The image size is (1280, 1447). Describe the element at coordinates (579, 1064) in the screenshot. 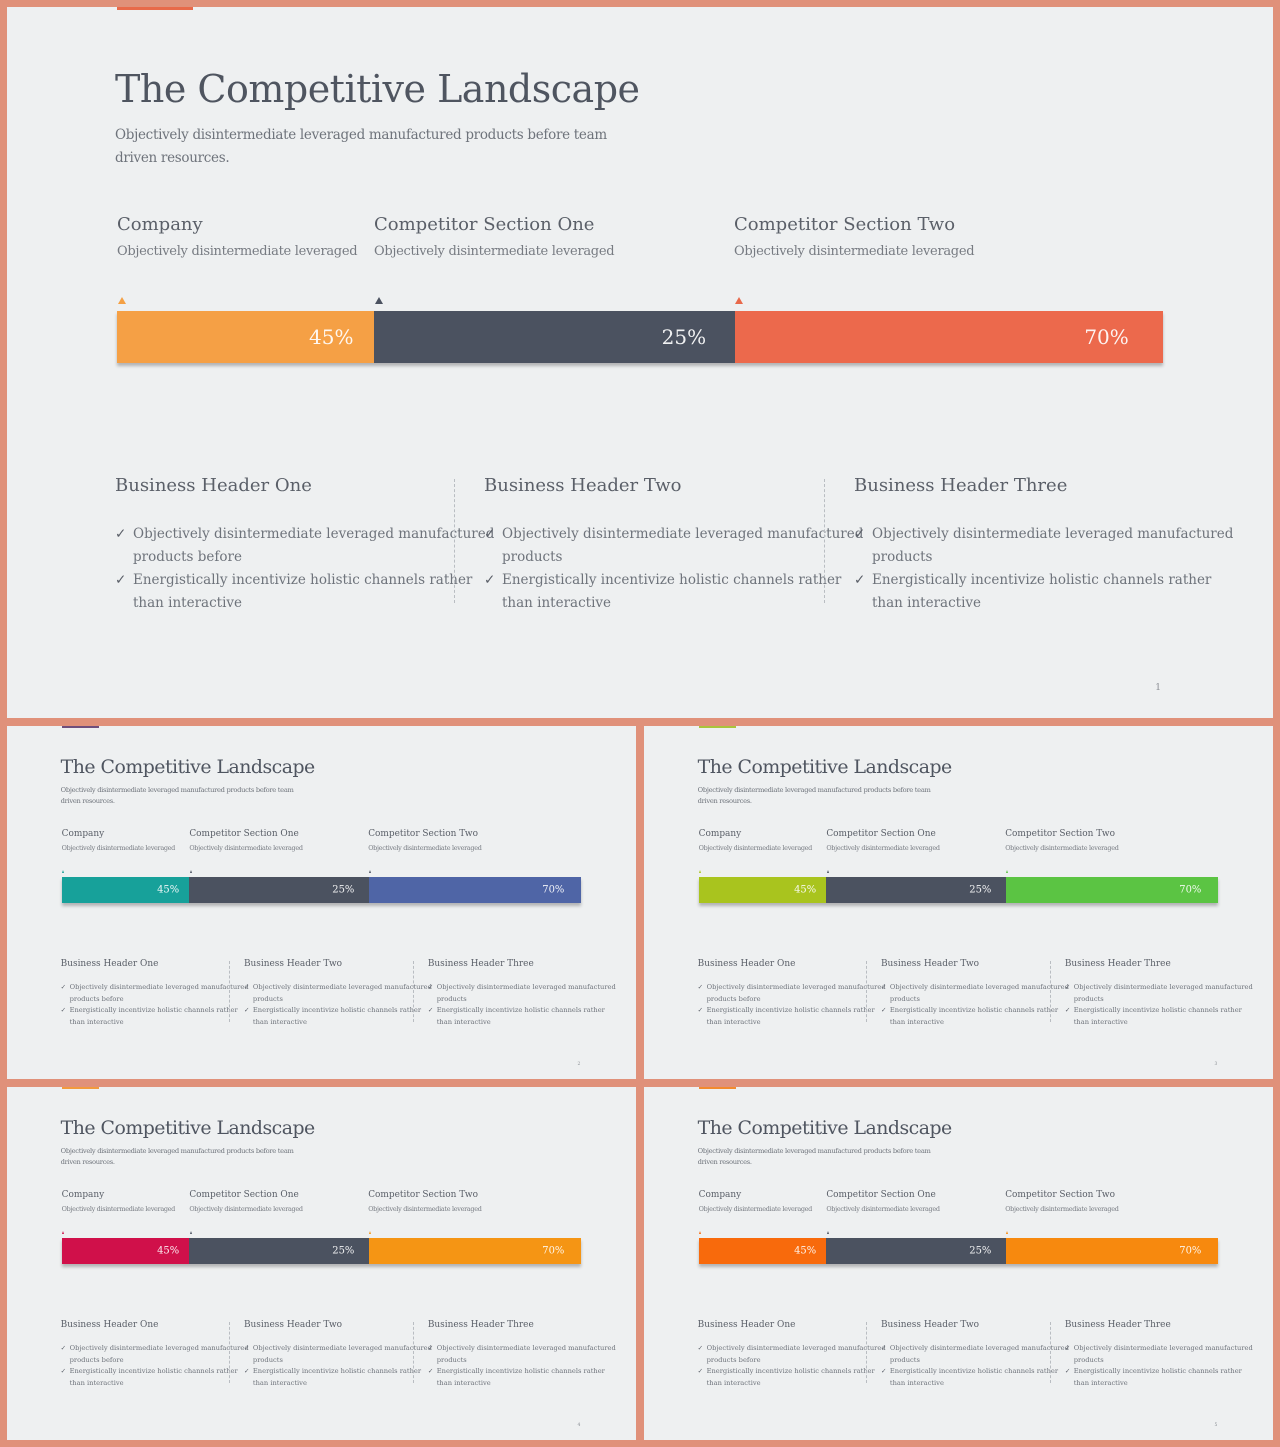

I see `slide-page-number: 2` at that location.